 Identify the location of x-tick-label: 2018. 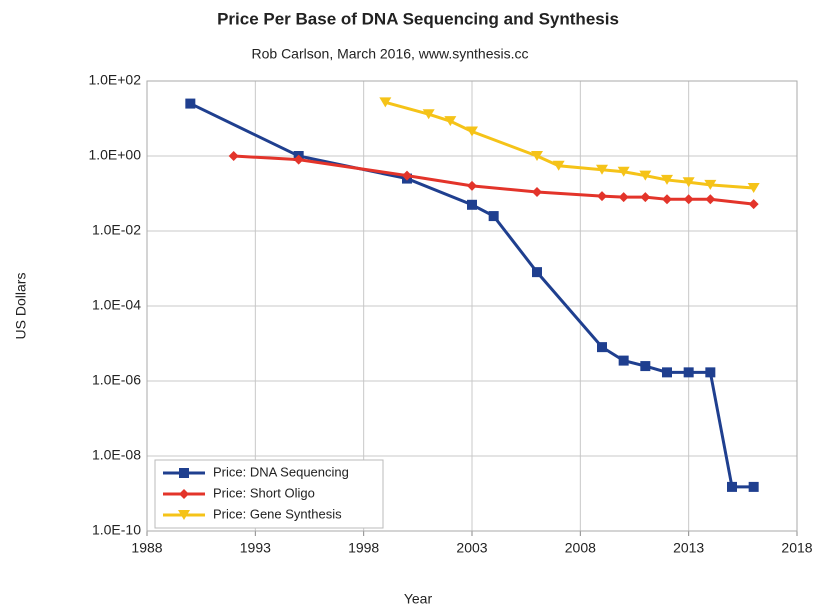
(796, 548).